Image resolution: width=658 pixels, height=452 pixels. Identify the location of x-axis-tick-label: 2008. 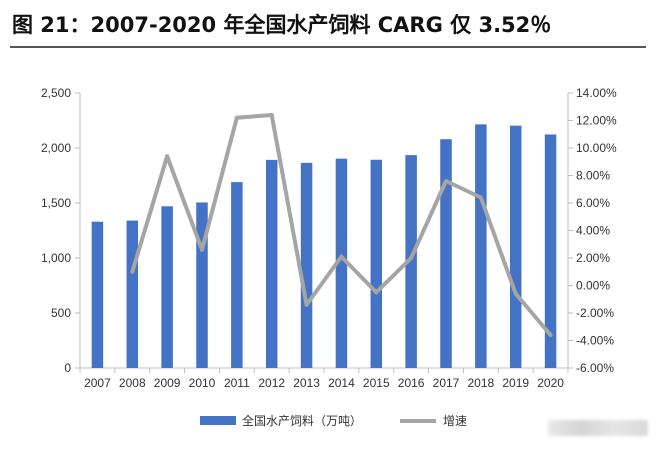
(132, 383).